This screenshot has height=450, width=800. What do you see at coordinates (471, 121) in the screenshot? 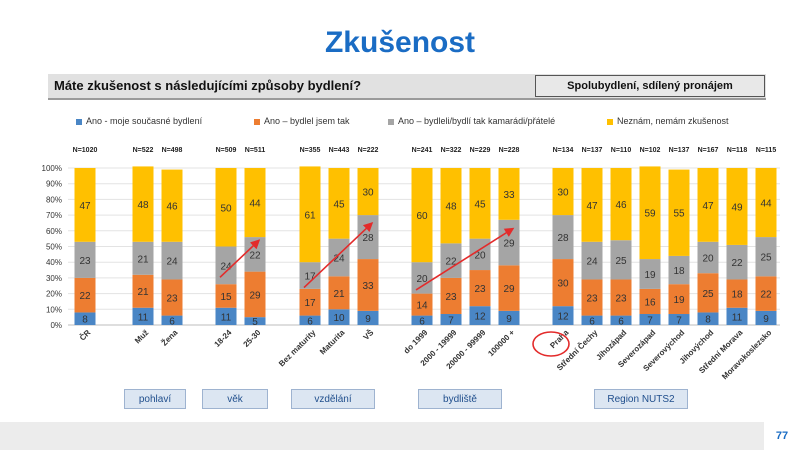
I see `legend-item: Ano – bydleli/bydlí tak kamarádi/přátelé` at bounding box center [471, 121].